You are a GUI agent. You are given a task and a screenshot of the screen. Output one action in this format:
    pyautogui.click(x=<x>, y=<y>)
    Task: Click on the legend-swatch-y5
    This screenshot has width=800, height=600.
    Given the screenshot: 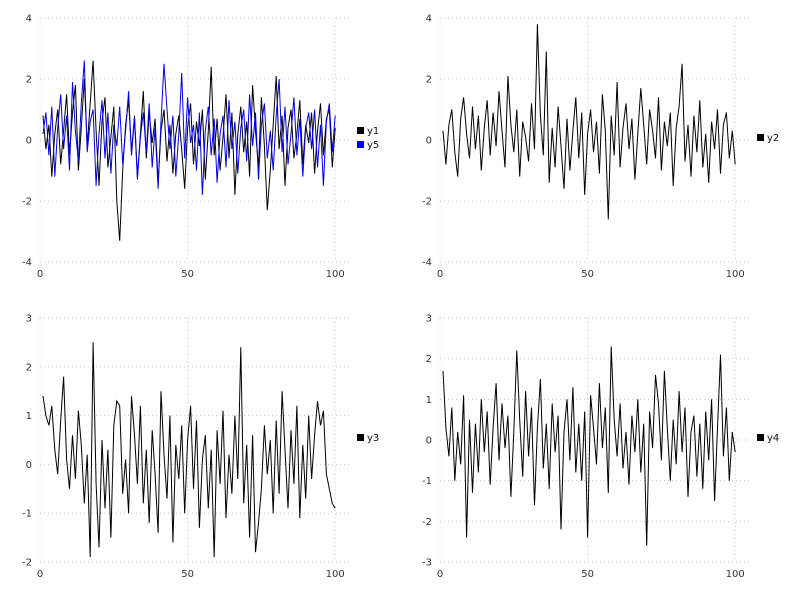 What is the action you would take?
    pyautogui.click(x=360, y=144)
    